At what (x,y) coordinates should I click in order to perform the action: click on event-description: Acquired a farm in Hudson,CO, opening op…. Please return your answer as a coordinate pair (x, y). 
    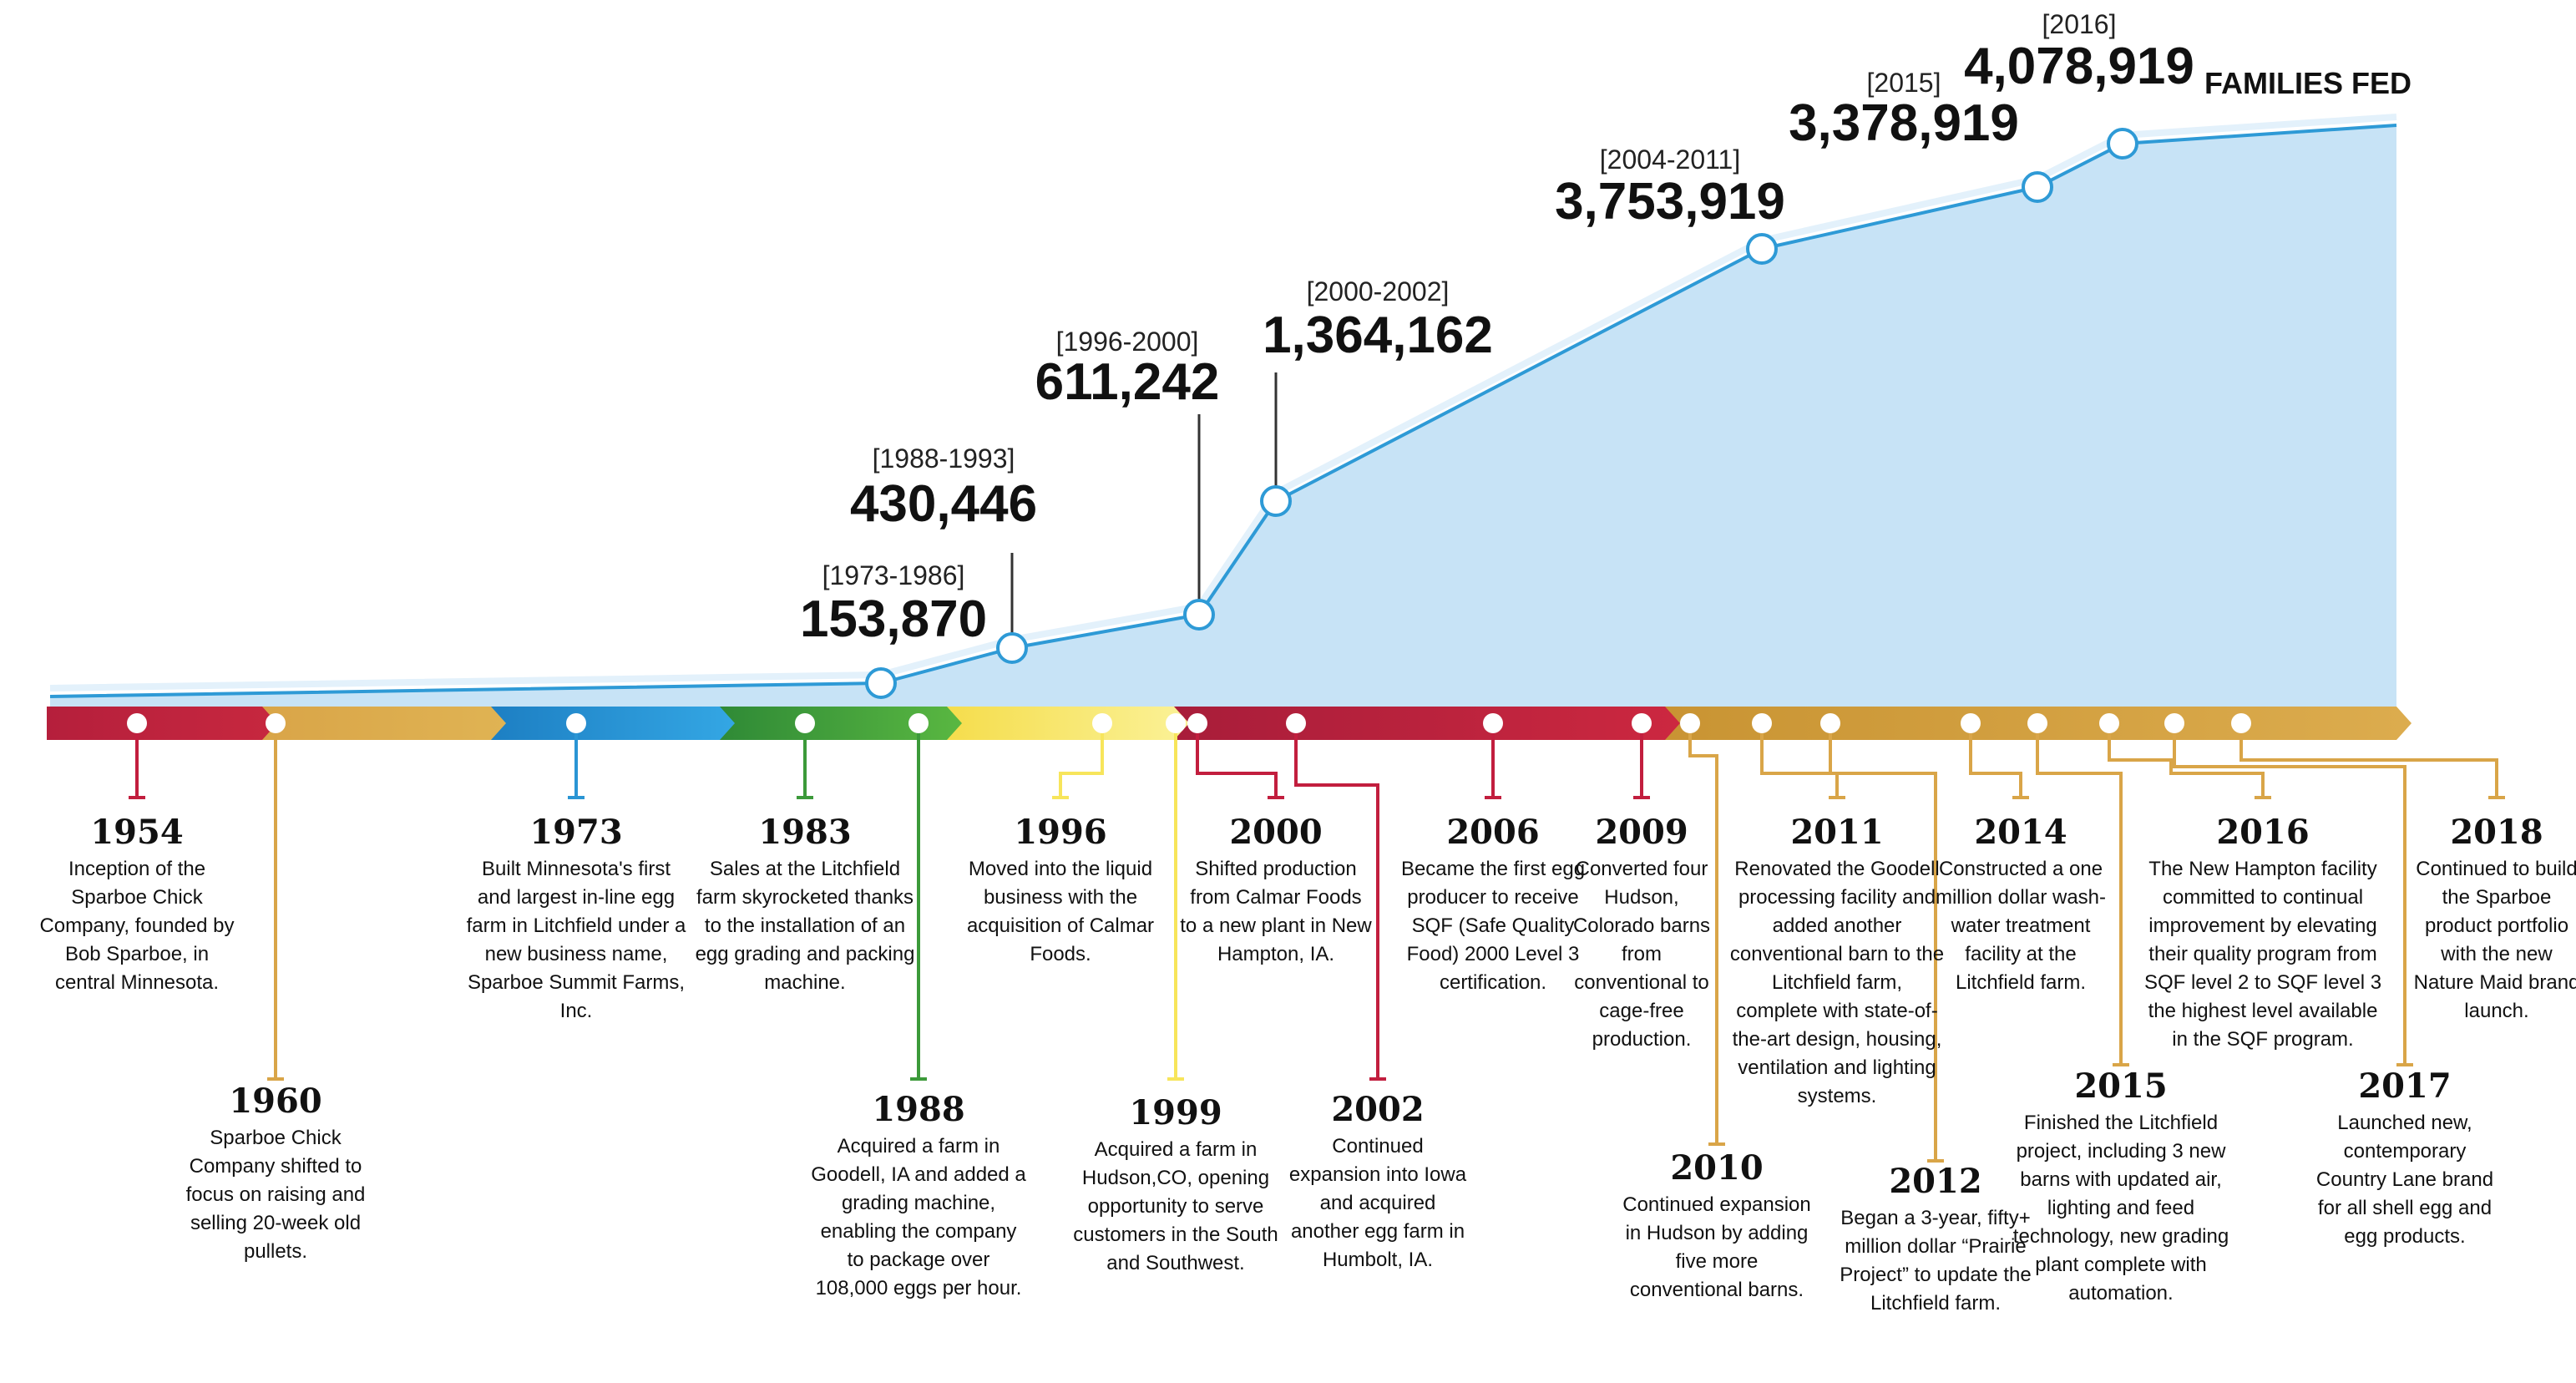
    Looking at the image, I should click on (1175, 1206).